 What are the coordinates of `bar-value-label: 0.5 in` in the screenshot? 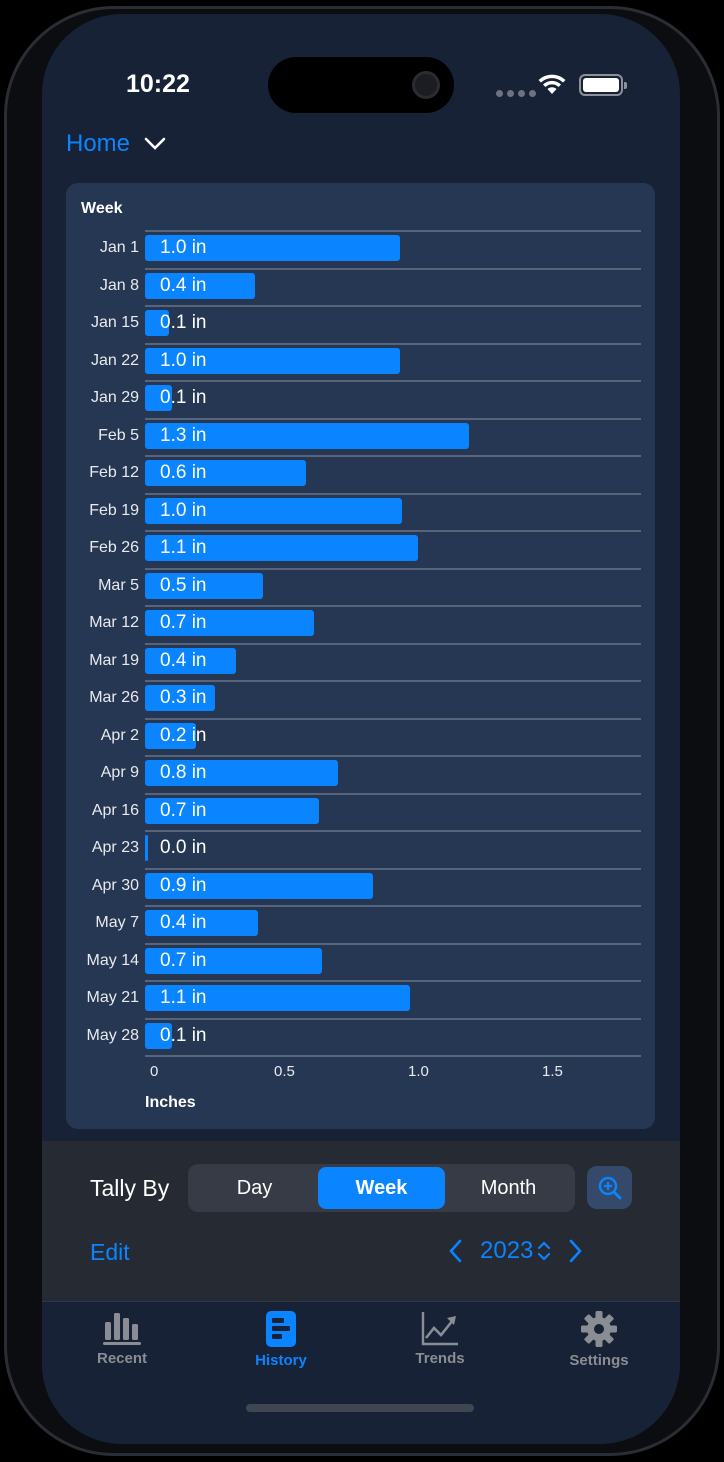 It's located at (183, 585).